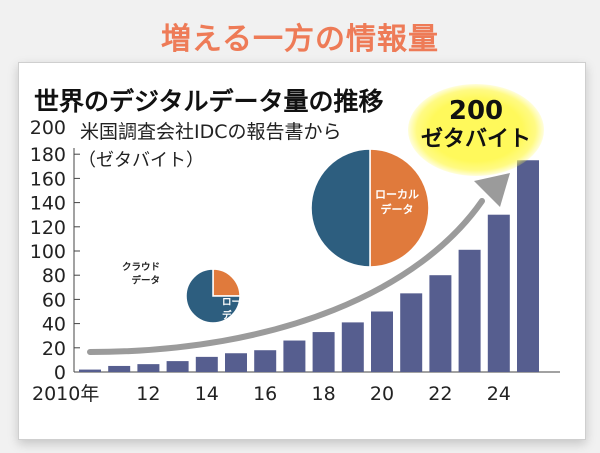  I want to click on y-tick-label: 100, so click(48, 252).